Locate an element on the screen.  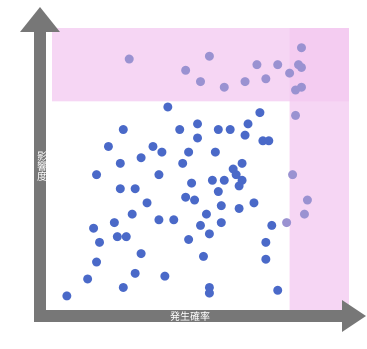
y-axis-bar is located at coordinates (40, 176).